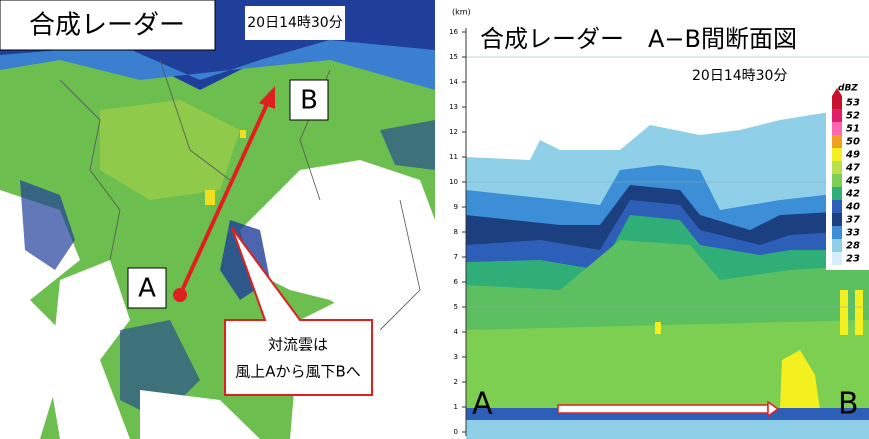 Image resolution: width=869 pixels, height=439 pixels. What do you see at coordinates (456, 307) in the screenshot?
I see `y-tick-label: 5` at bounding box center [456, 307].